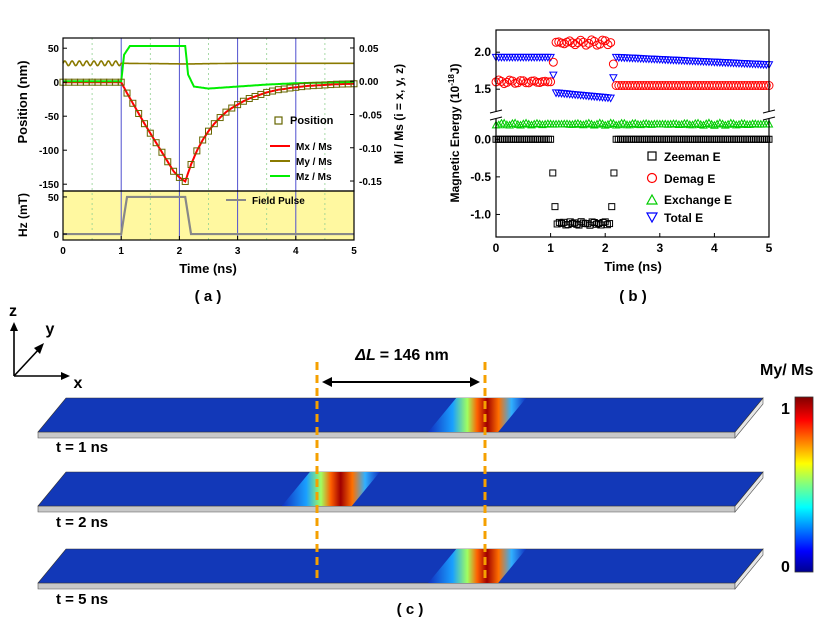 The image size is (830, 639). I want to click on legend-field-pulse-label: Field Pulse, so click(278, 201).